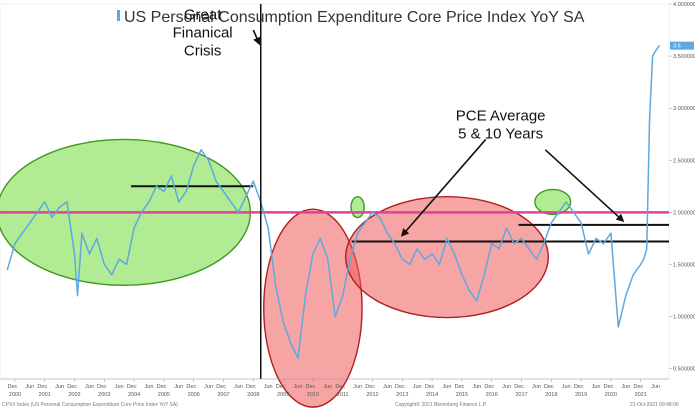 The width and height of the screenshot is (695, 409). I want to click on x-tick-label: 2010, so click(313, 395).